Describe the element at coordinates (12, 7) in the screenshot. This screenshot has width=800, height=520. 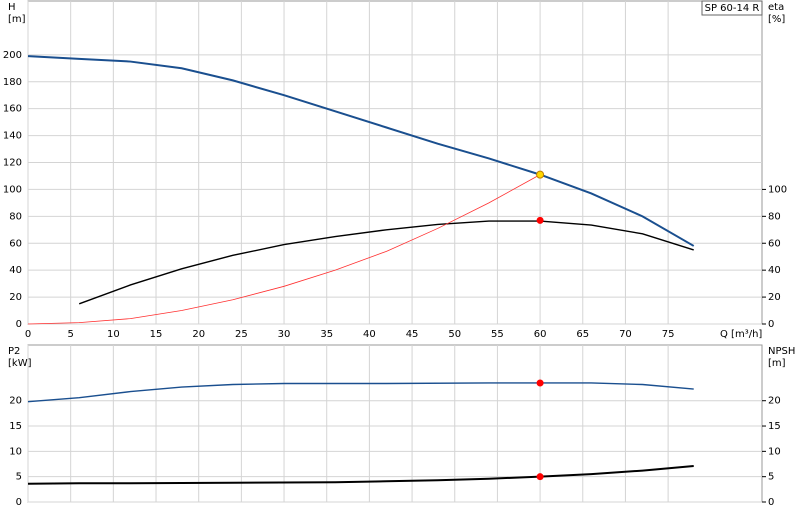
I see `y-axis-label: H` at that location.